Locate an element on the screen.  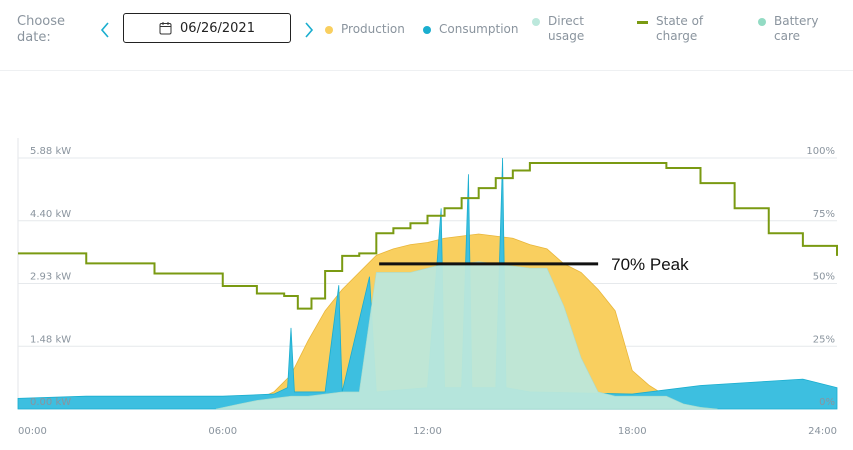
chevron-left-icon is located at coordinates (104, 30).